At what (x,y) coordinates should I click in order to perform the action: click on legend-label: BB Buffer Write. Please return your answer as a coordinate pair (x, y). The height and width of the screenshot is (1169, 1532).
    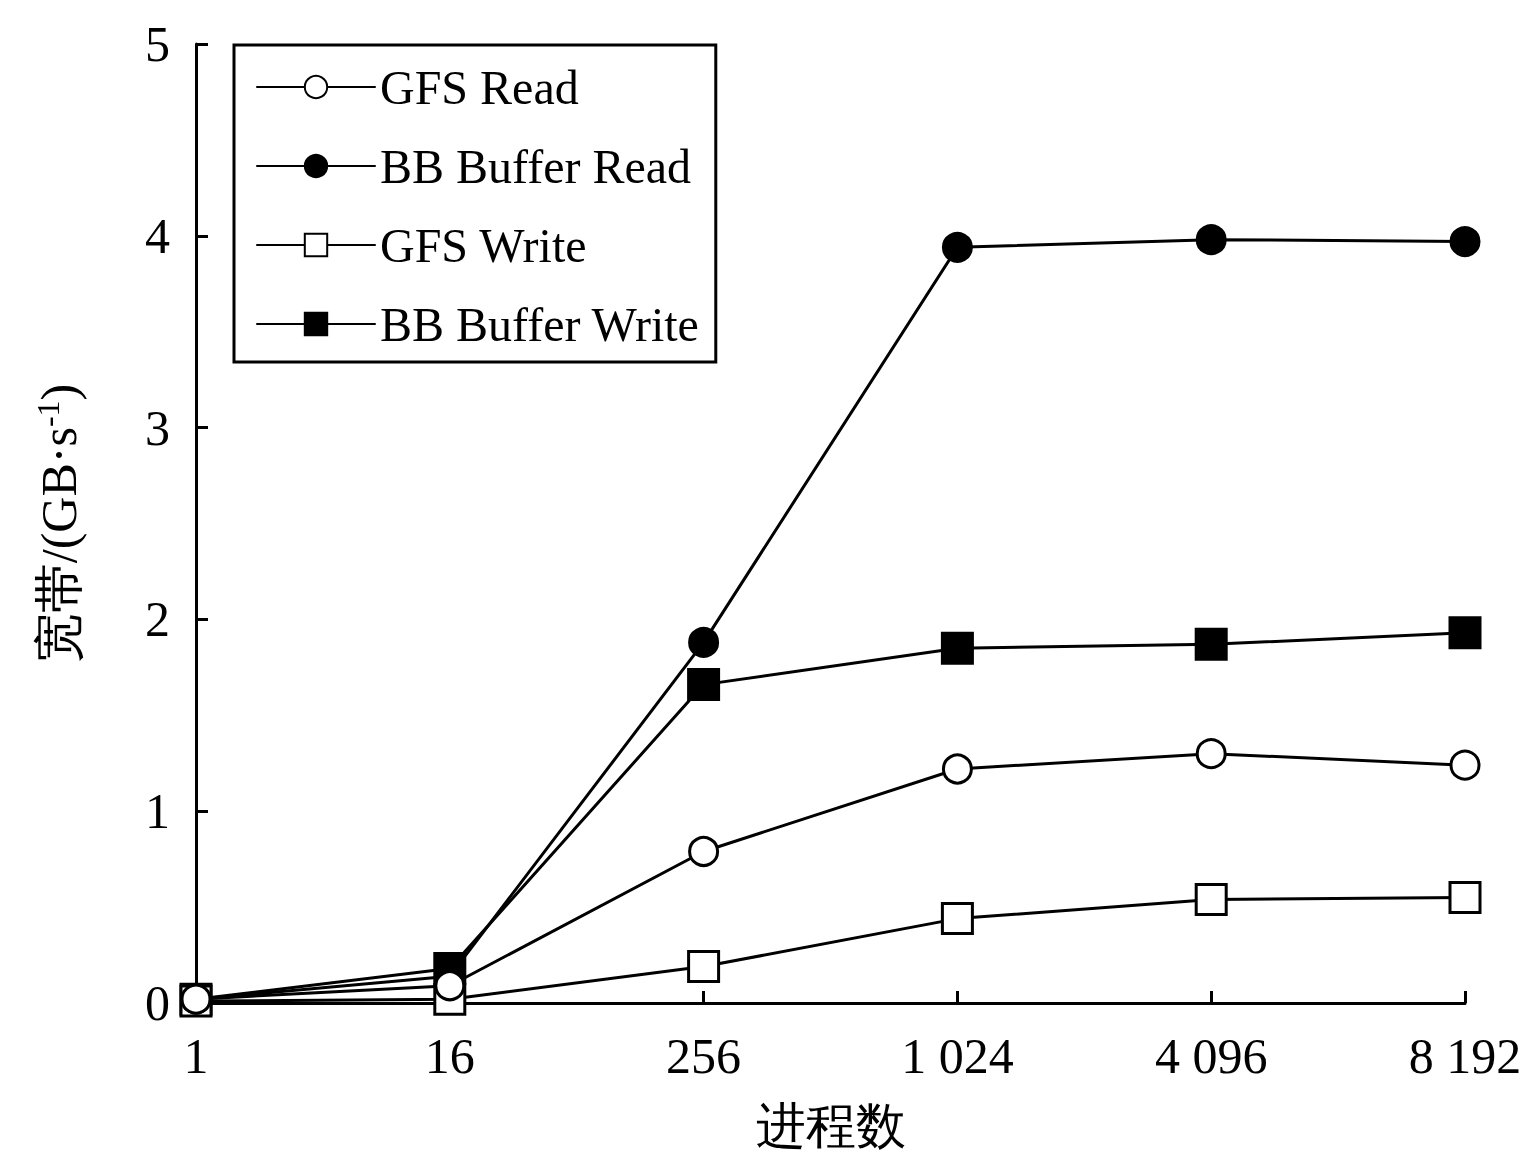
    Looking at the image, I should click on (539, 324).